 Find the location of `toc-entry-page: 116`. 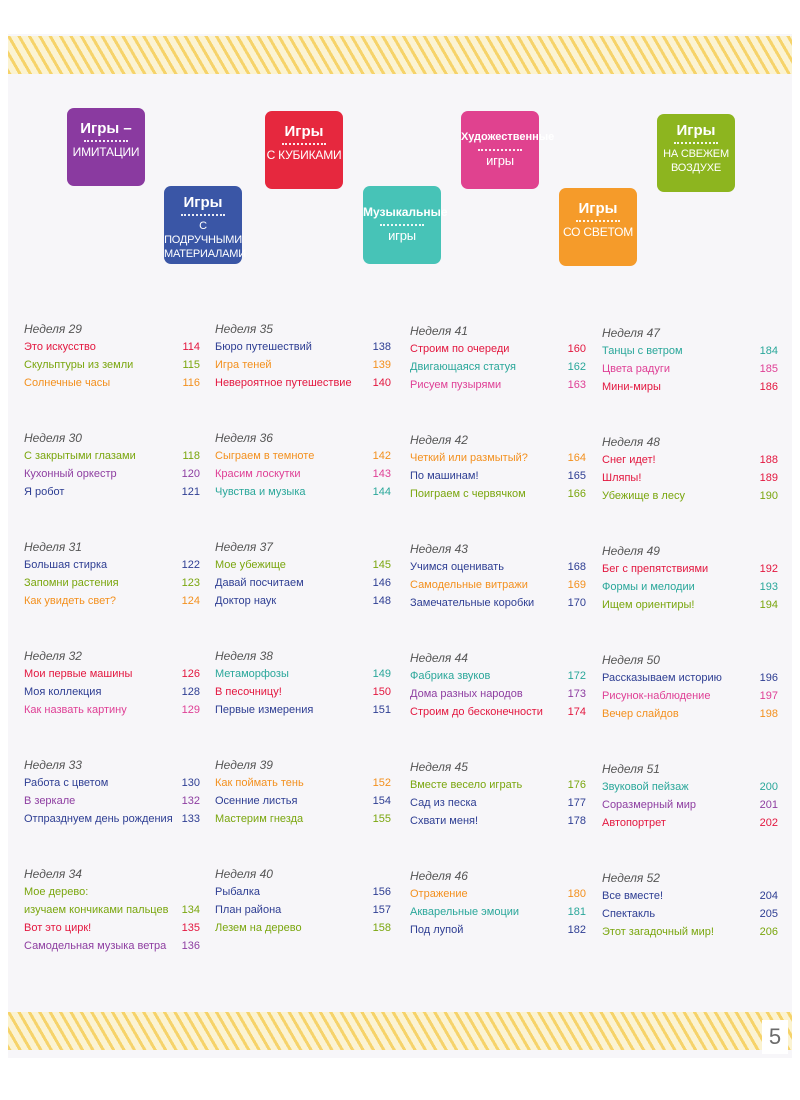

toc-entry-page: 116 is located at coordinates (191, 383).